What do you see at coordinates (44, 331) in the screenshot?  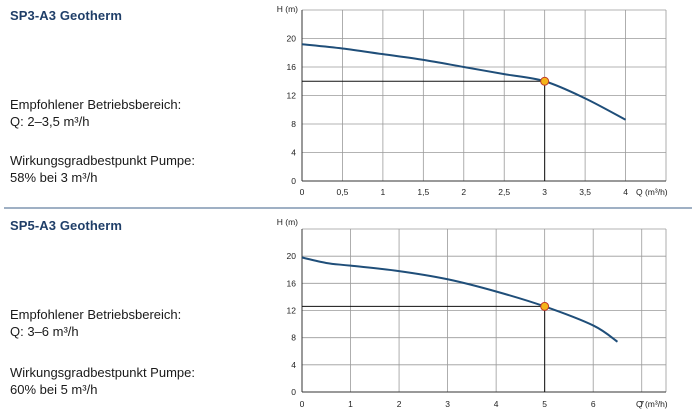 I see `operating-range-value: Q: 3–6 m³/h` at bounding box center [44, 331].